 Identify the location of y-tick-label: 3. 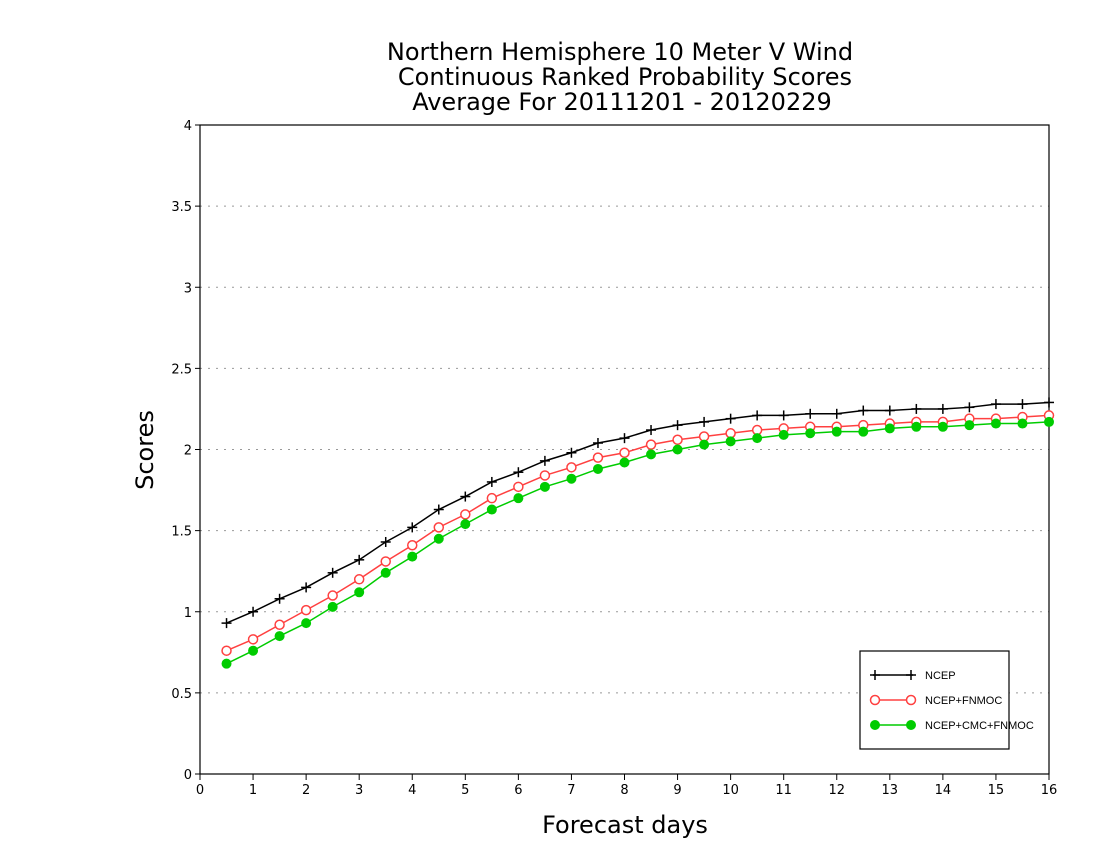
(188, 288).